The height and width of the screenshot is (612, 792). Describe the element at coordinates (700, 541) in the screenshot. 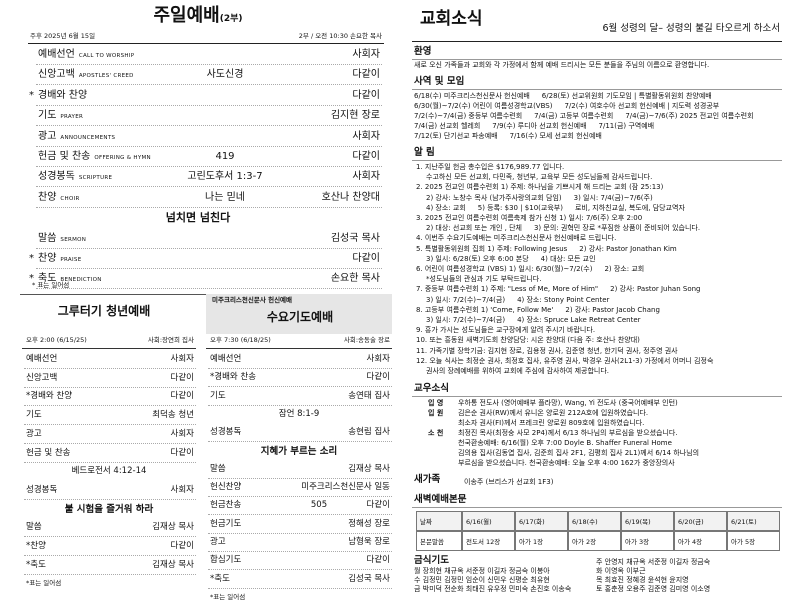

I see `table-cell: 아가 4장` at that location.